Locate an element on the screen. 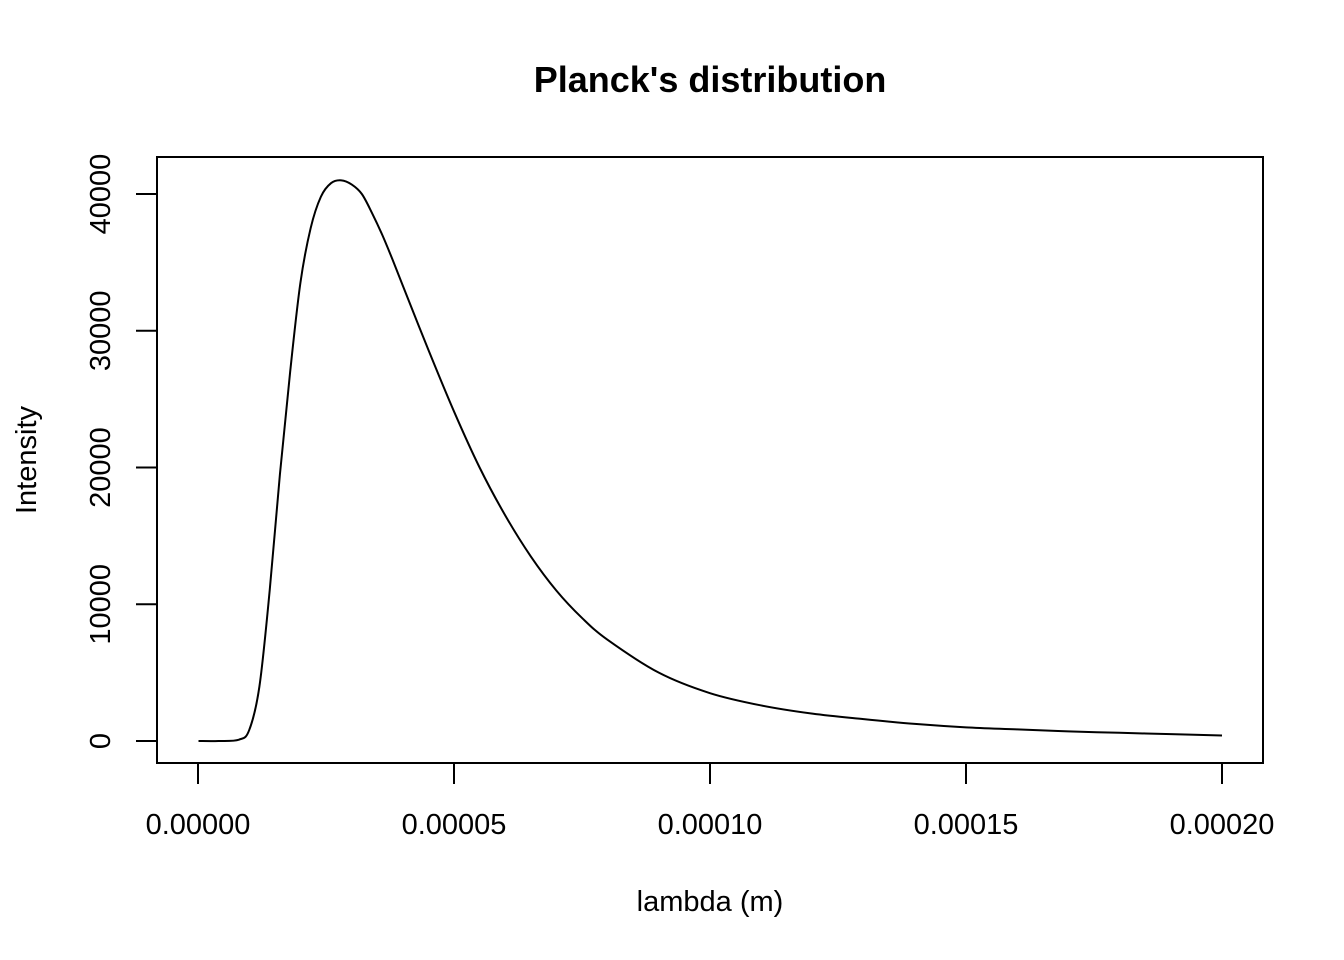 This screenshot has height=960, width=1344. y-axis: 0 10000 20000 30000 40000 is located at coordinates (121, 451).